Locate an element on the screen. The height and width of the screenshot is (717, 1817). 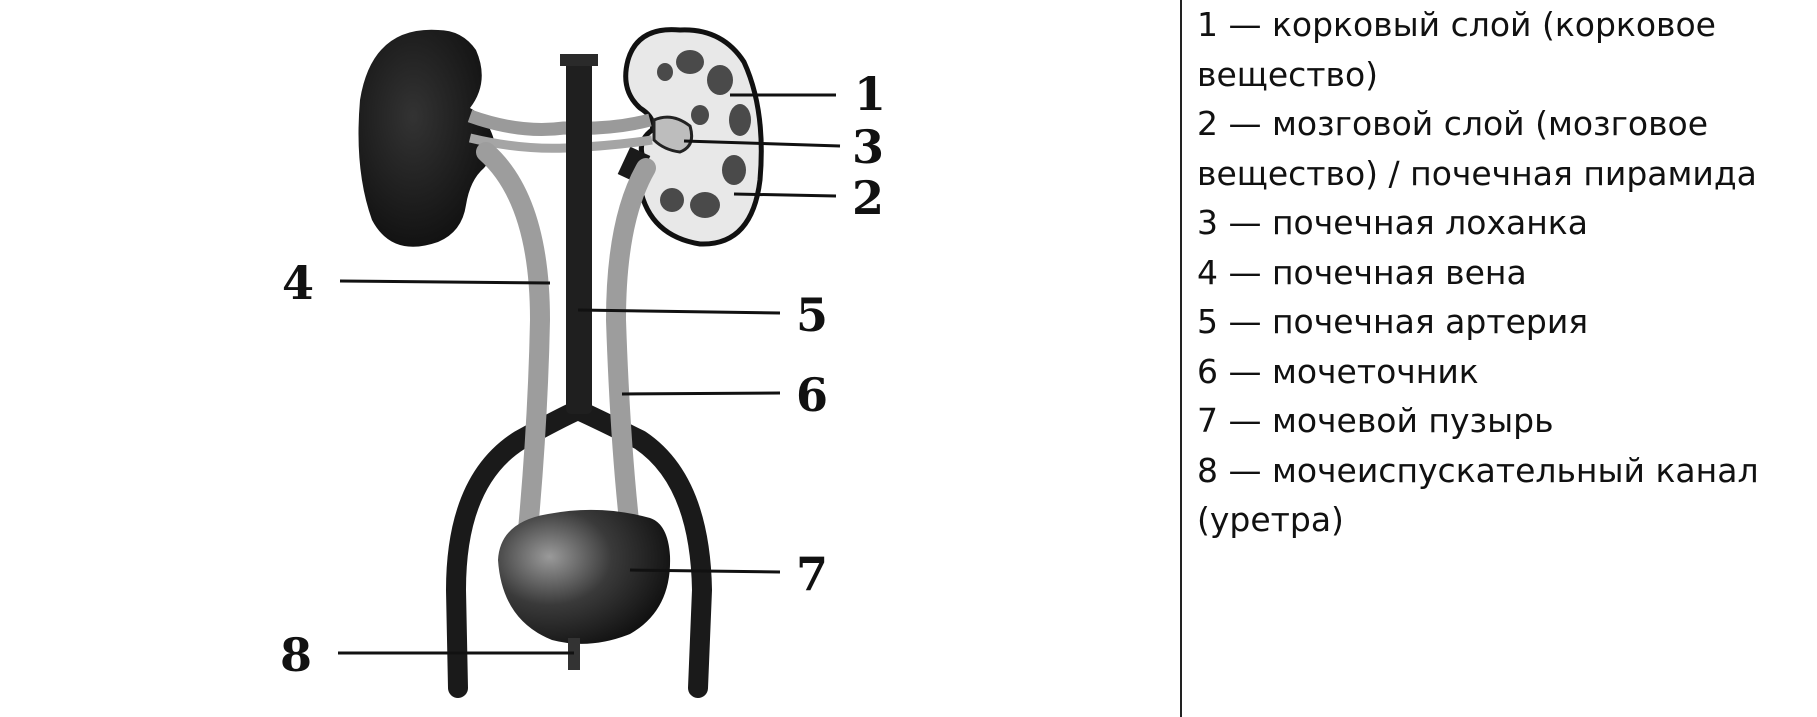
renal-pelvis is located at coordinates (673, 134).